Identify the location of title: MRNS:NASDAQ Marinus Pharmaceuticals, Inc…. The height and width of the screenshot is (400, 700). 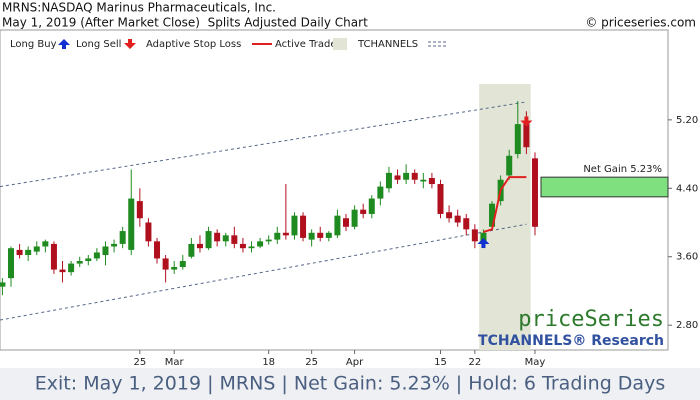
(139, 8).